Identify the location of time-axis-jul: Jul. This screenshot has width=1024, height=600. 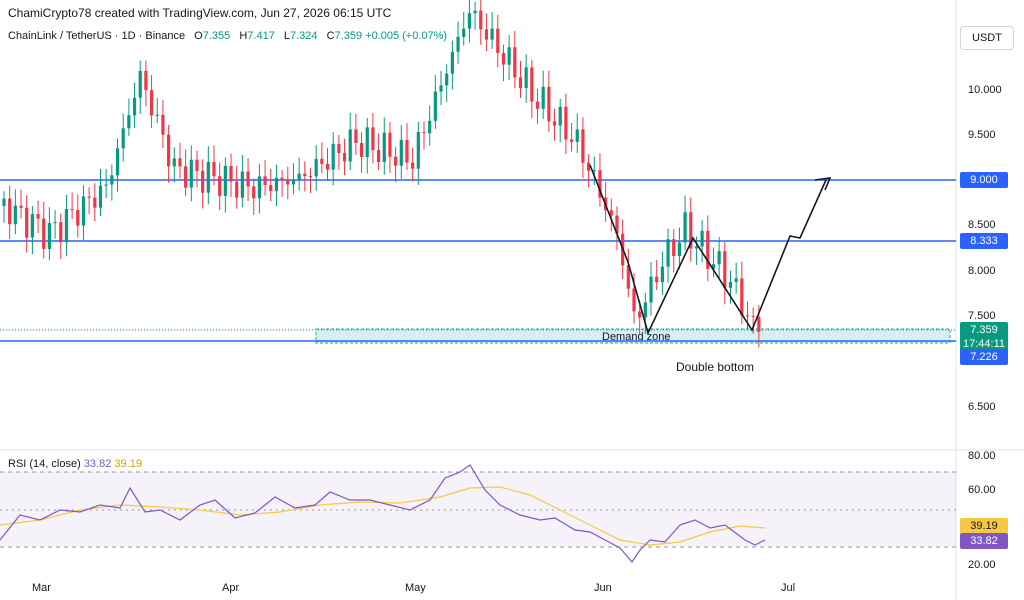
(788, 588).